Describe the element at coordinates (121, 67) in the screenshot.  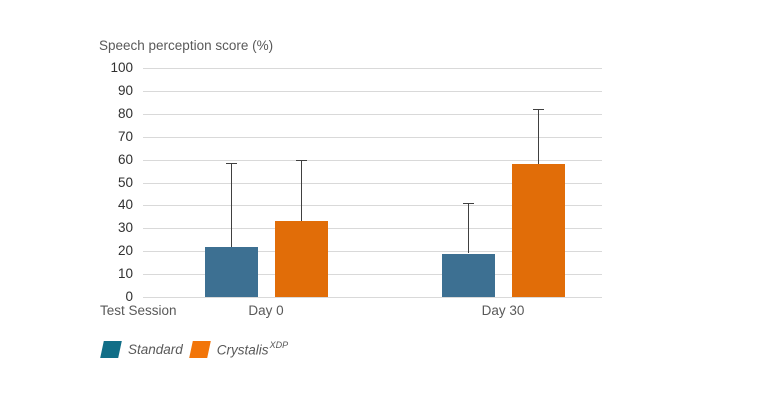
I see `y-tick-label-100: 100` at that location.